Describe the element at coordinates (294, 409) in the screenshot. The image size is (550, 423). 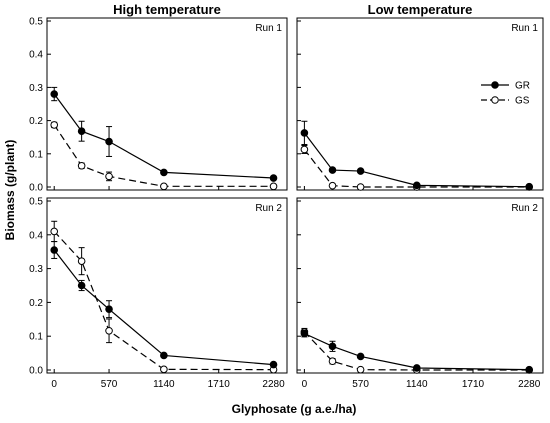
I see `x-axis-label: Glyphosate (g a.e./ha)` at that location.